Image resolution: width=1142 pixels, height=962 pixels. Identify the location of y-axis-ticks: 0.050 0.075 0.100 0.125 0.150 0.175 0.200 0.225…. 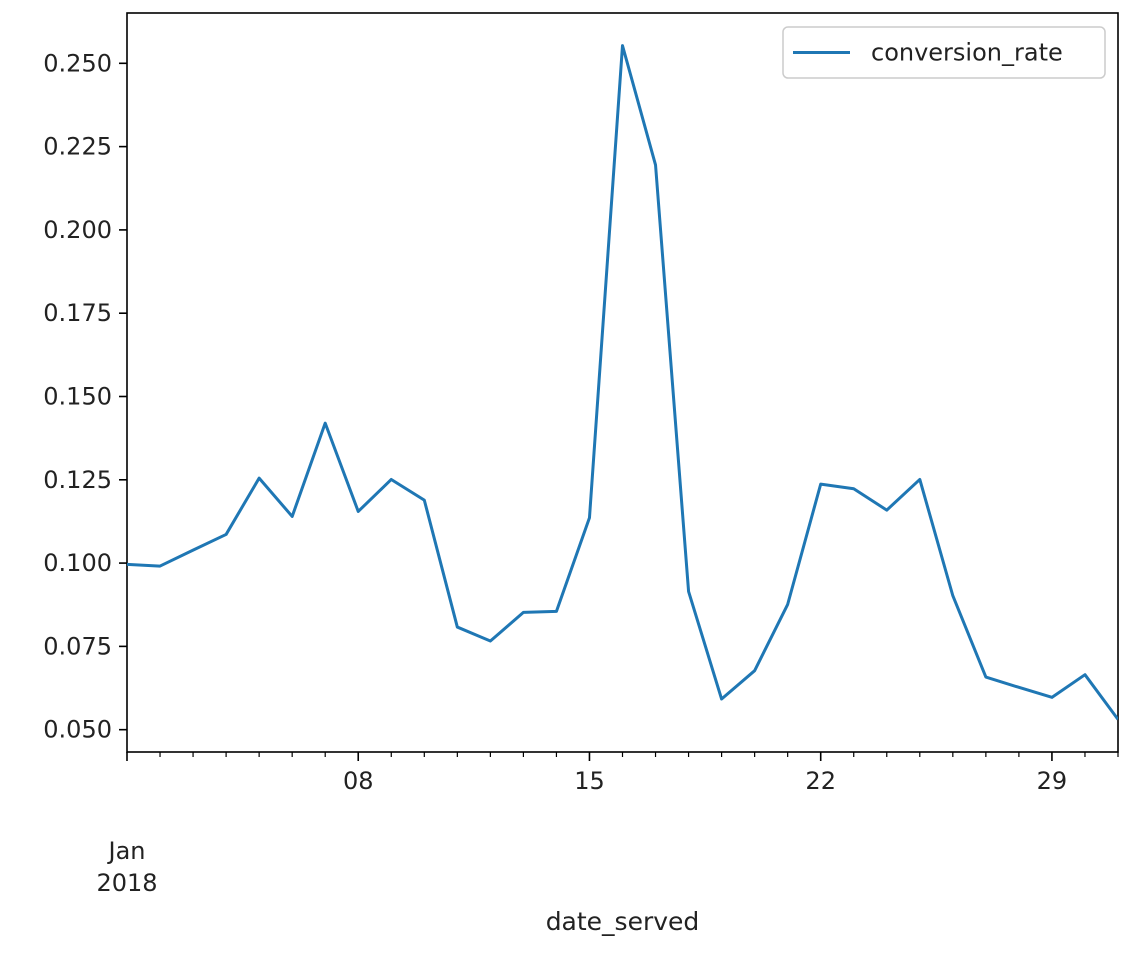
(85, 396).